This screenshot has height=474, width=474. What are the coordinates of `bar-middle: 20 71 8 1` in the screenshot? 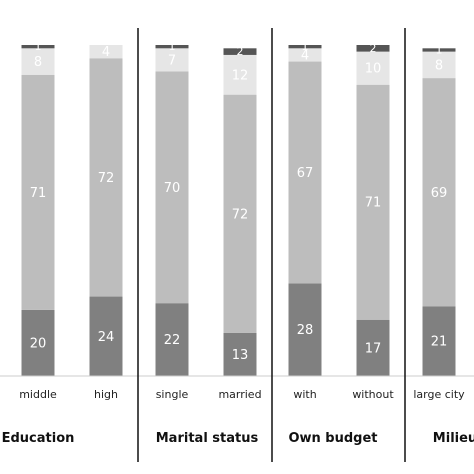 It's located at (38, 208).